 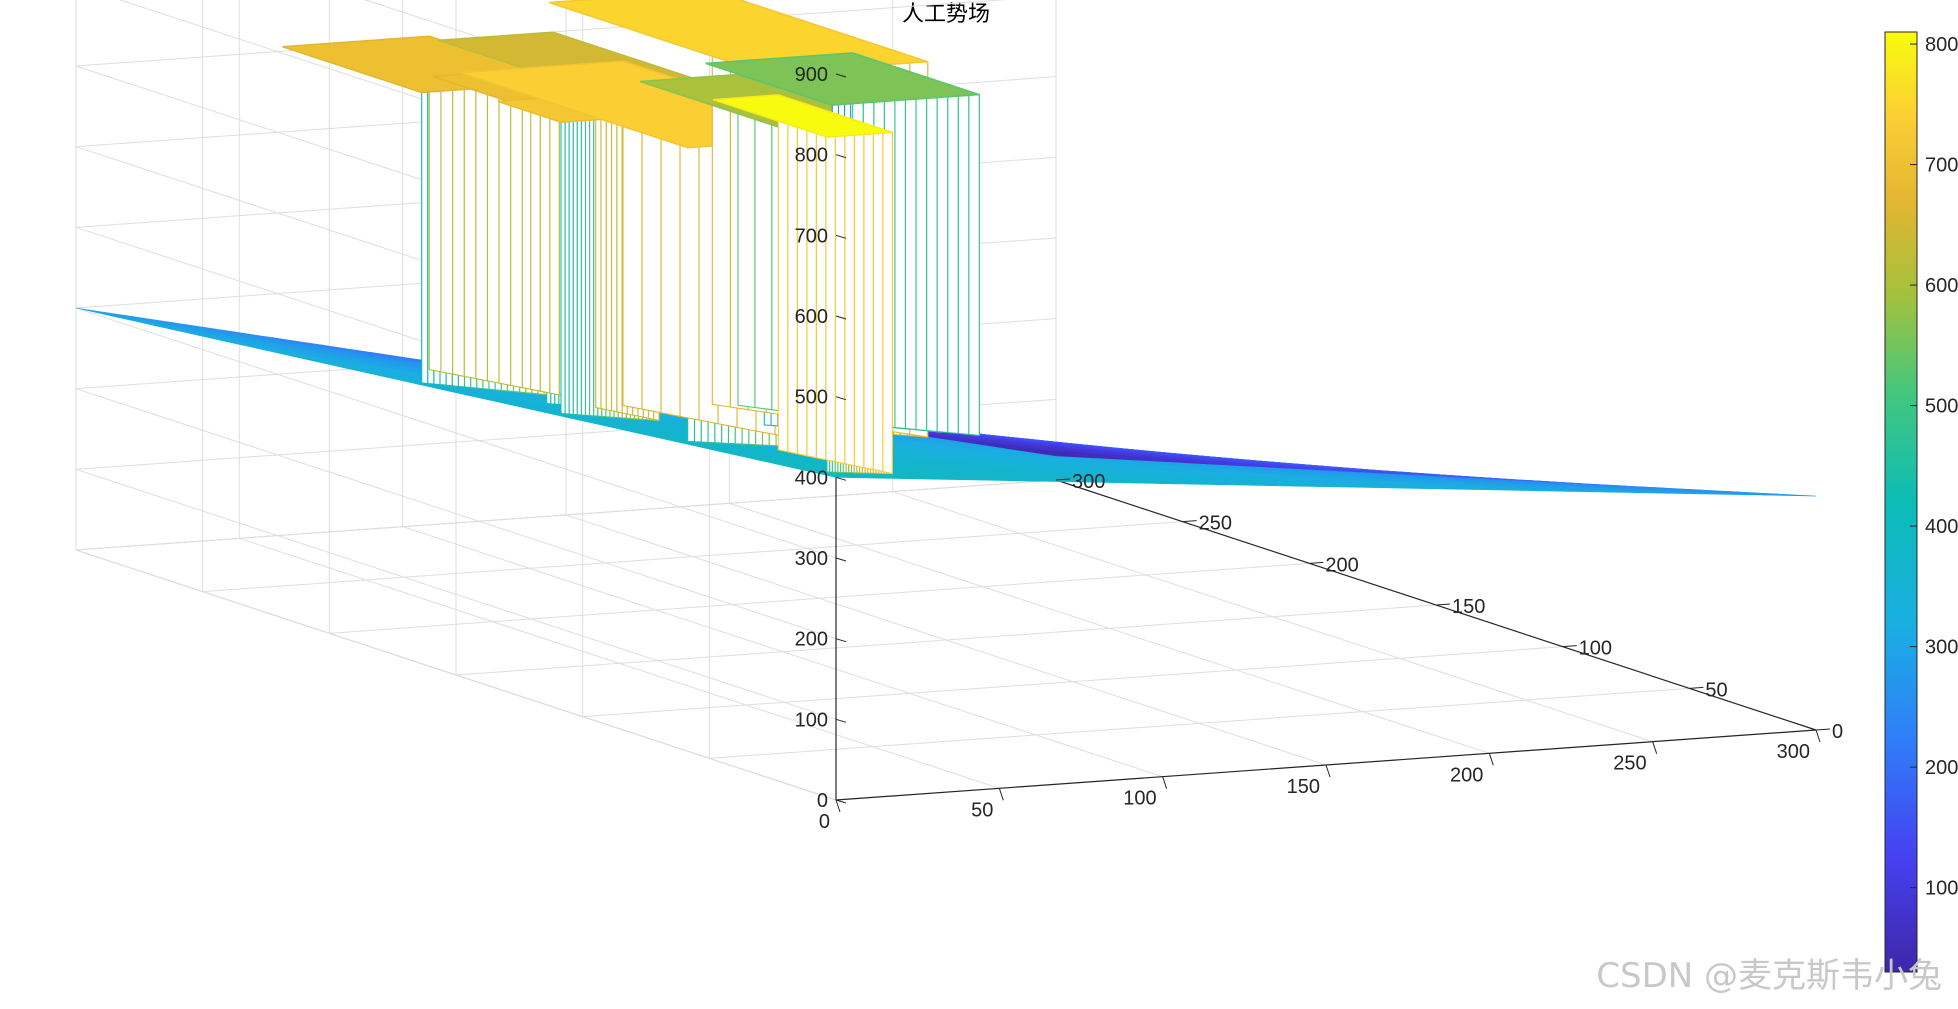 I want to click on colorbar: 100 200 300 400 500 600 700 800, so click(x=1921, y=502).